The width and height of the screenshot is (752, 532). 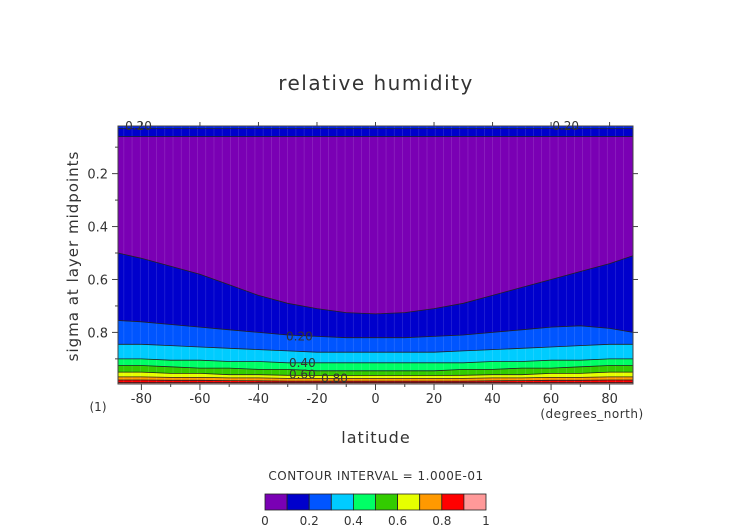 I want to click on contour-interval-label: CONTOUR INTERVAL = 1.000E-01, so click(x=375, y=476).